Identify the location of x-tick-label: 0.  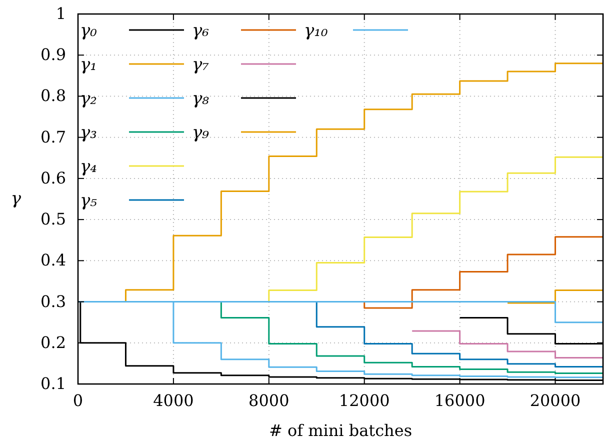
(78, 400).